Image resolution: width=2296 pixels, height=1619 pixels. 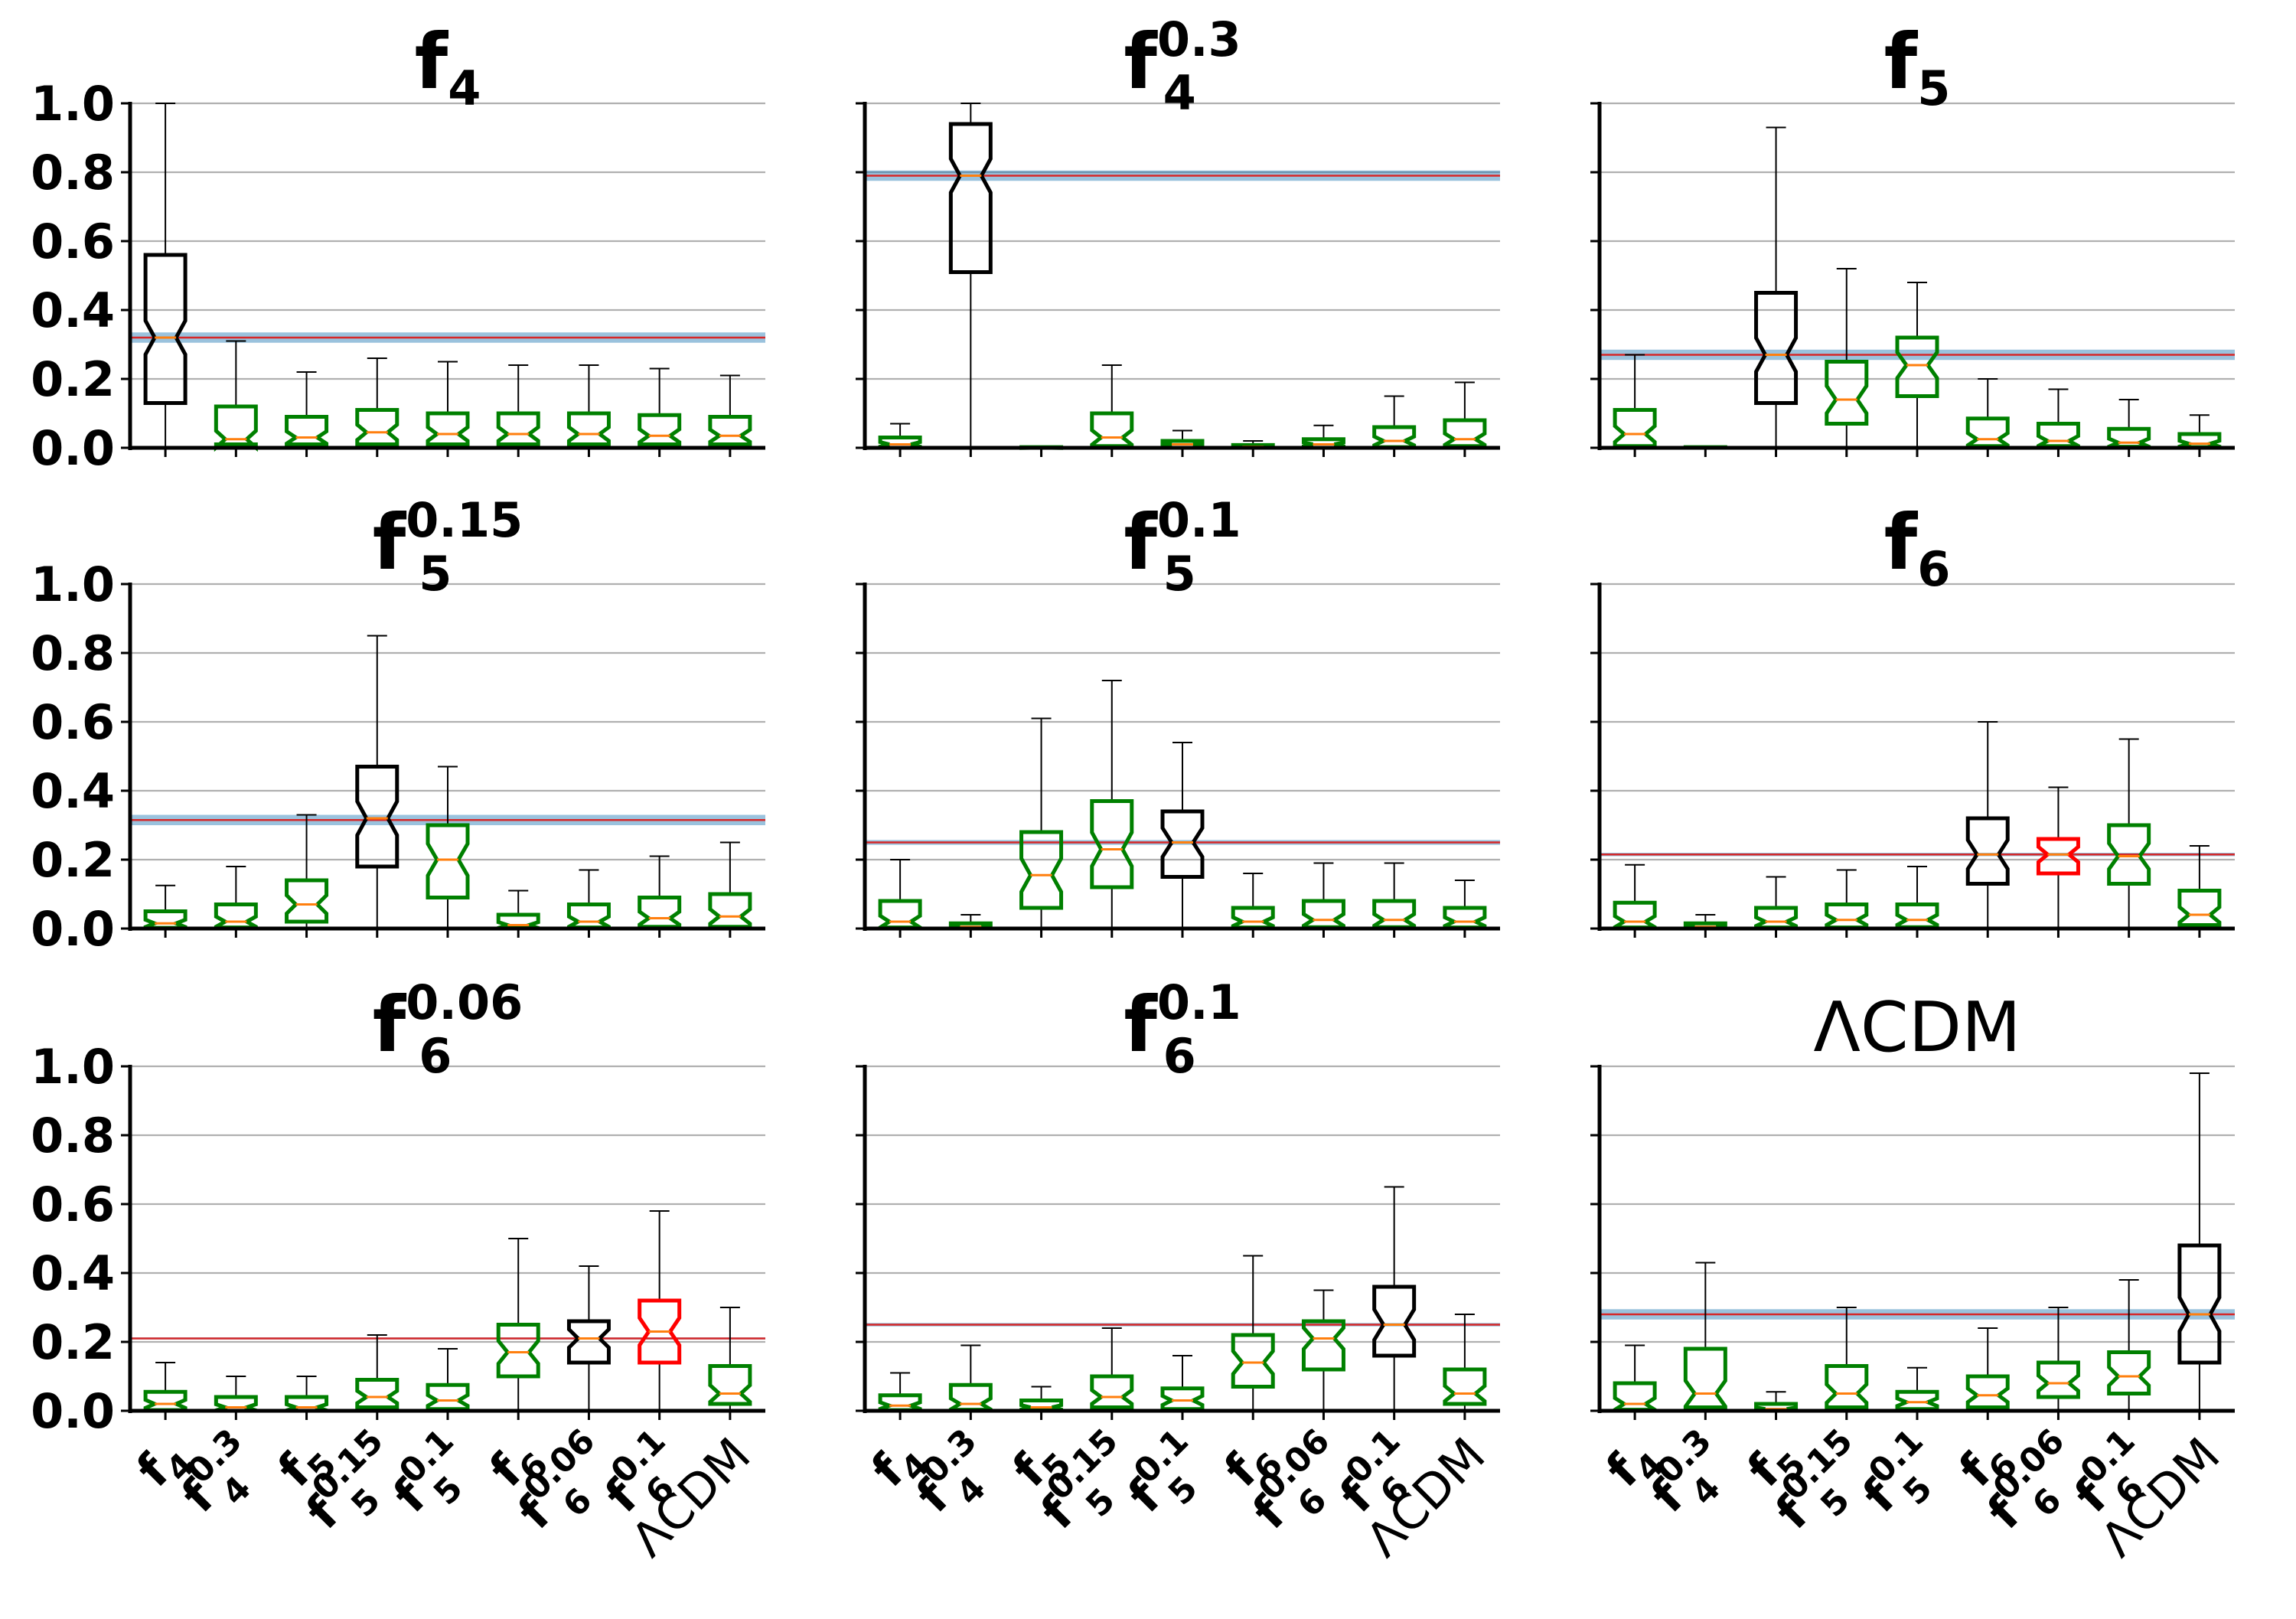 I want to click on y-tick-label: 0.2, so click(x=73, y=379).